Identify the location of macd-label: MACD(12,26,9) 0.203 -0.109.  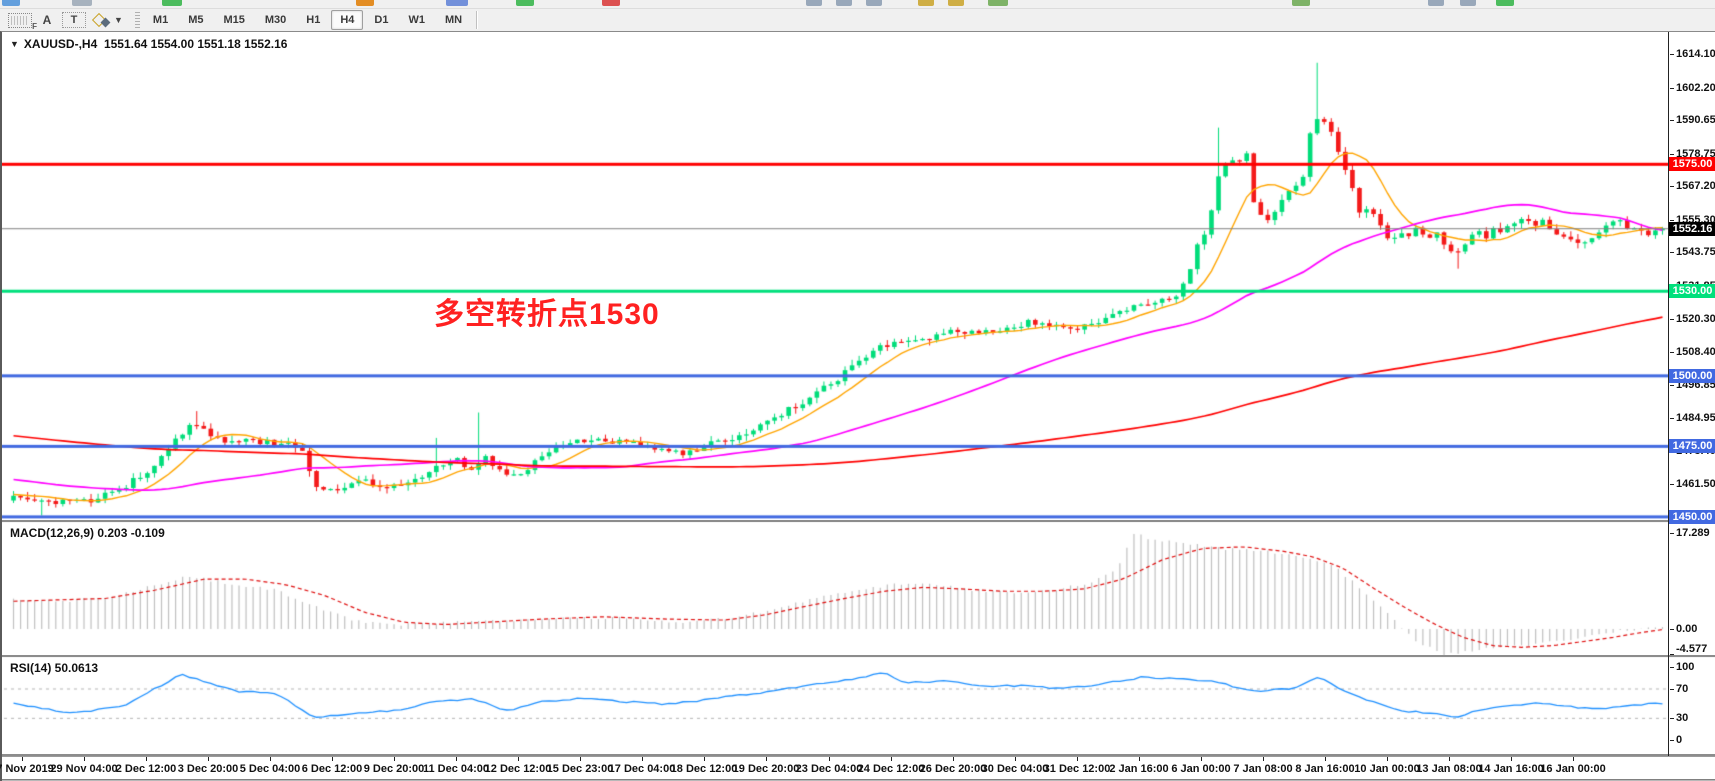
(87, 533).